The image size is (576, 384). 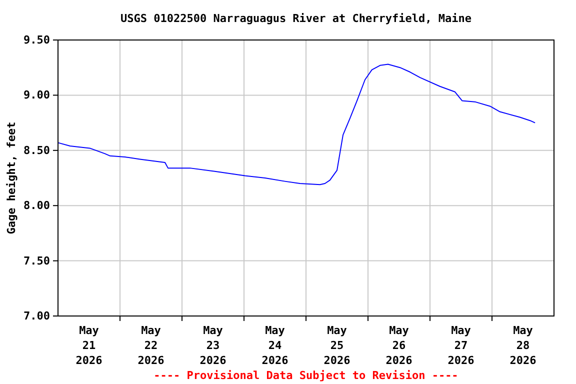 I want to click on y-tick-label: 9.00, so click(x=37, y=95).